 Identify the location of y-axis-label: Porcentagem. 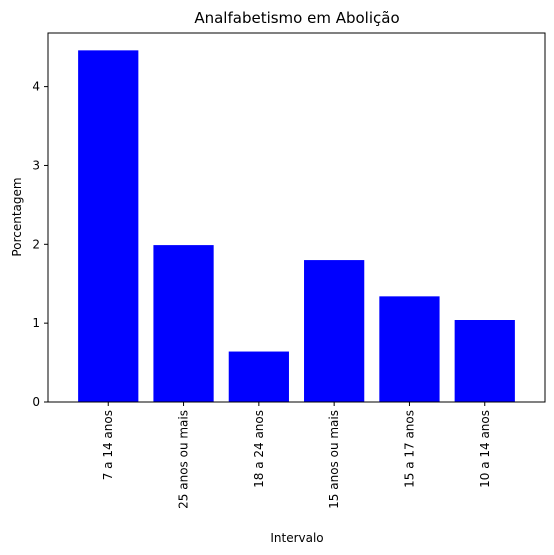
(17, 216).